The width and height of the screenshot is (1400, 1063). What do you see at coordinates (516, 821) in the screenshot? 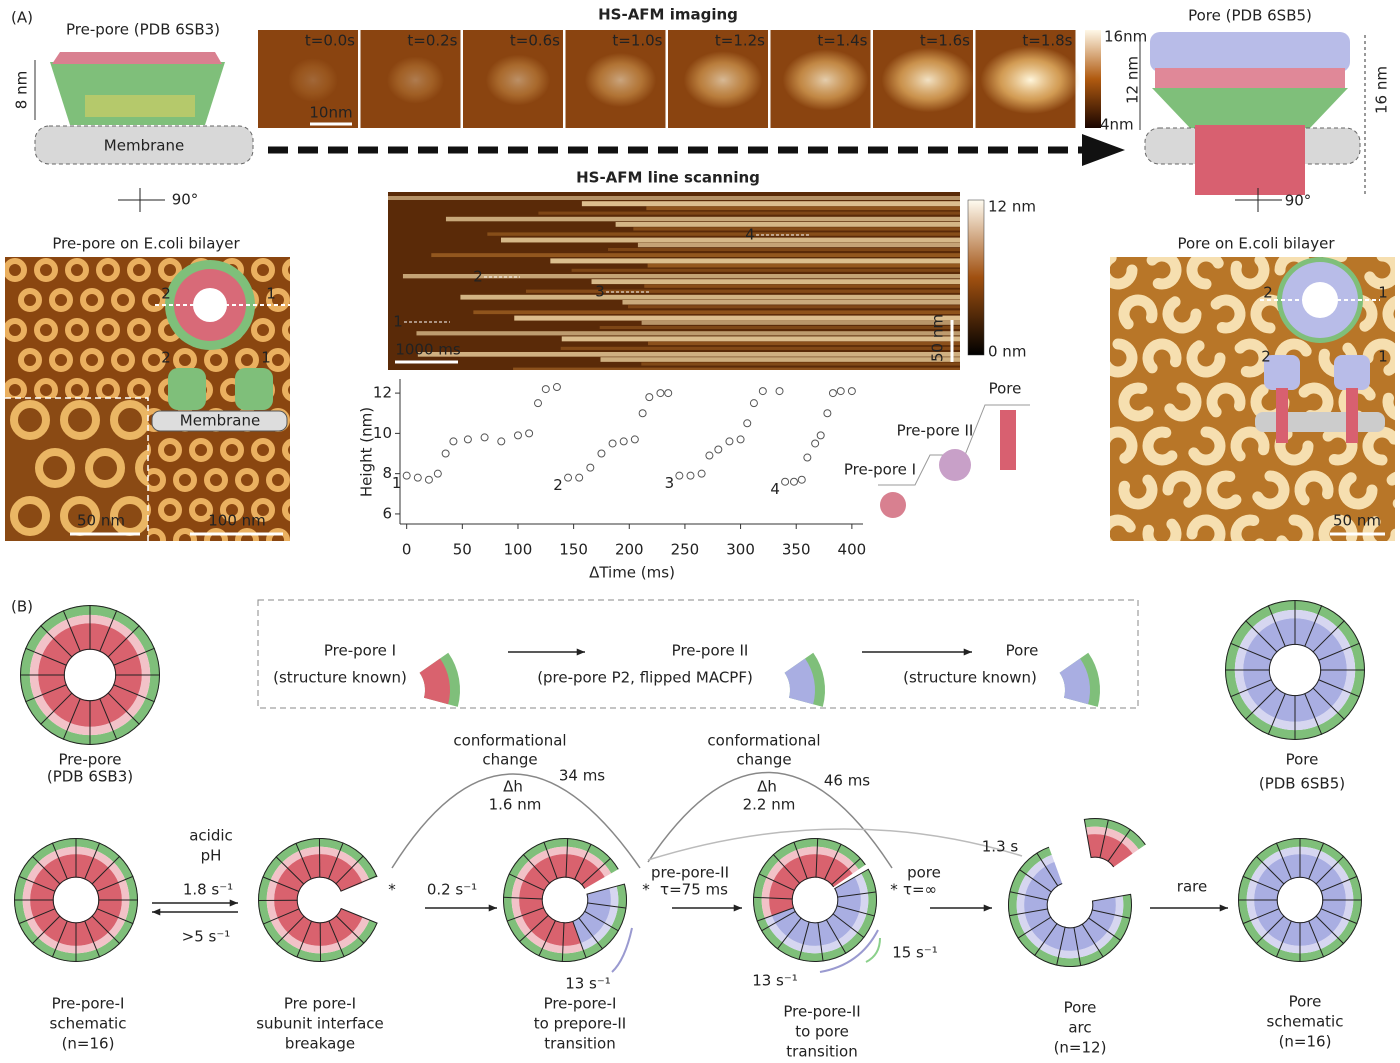
I see `curved-arrow` at bounding box center [516, 821].